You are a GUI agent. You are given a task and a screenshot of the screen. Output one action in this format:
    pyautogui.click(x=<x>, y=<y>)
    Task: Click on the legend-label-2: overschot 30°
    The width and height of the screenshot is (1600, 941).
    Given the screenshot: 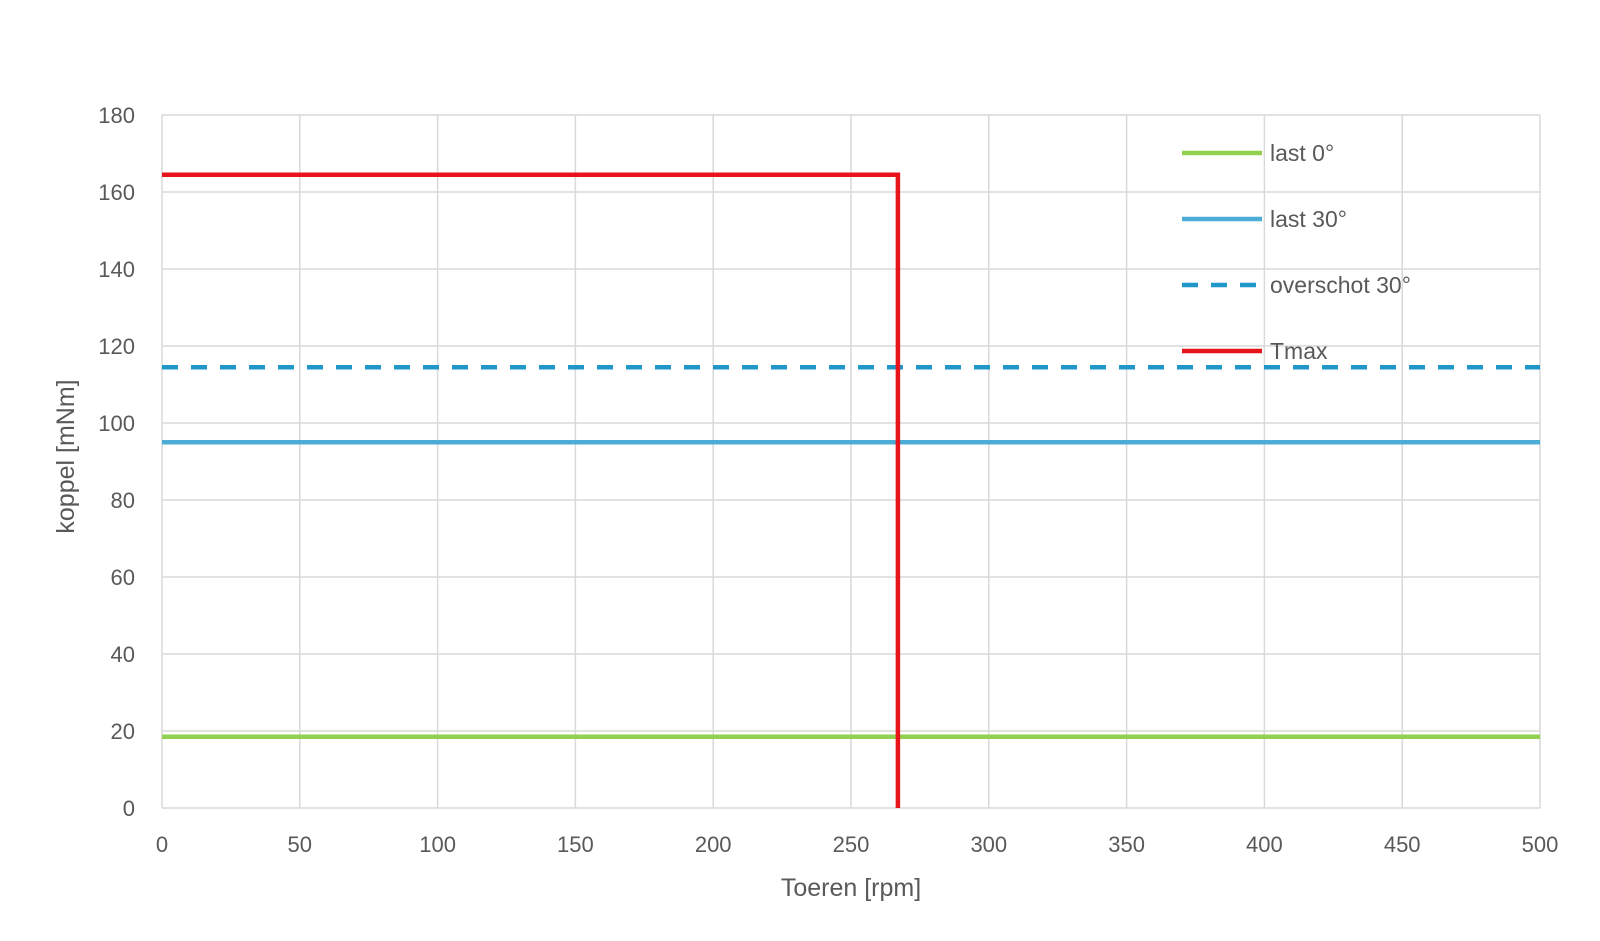 What is the action you would take?
    pyautogui.click(x=1340, y=285)
    